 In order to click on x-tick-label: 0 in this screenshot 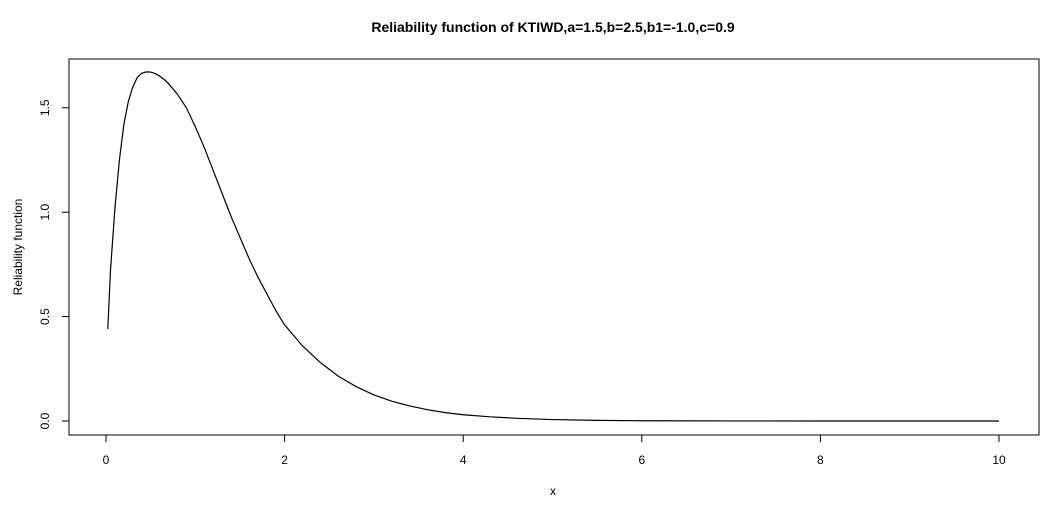, I will do `click(106, 460)`.